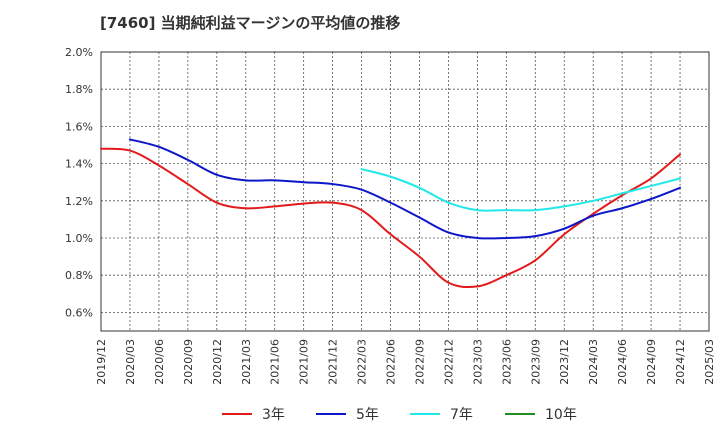  Describe the element at coordinates (188, 362) in the screenshot. I see `x-tick-label: 2020/09` at that location.